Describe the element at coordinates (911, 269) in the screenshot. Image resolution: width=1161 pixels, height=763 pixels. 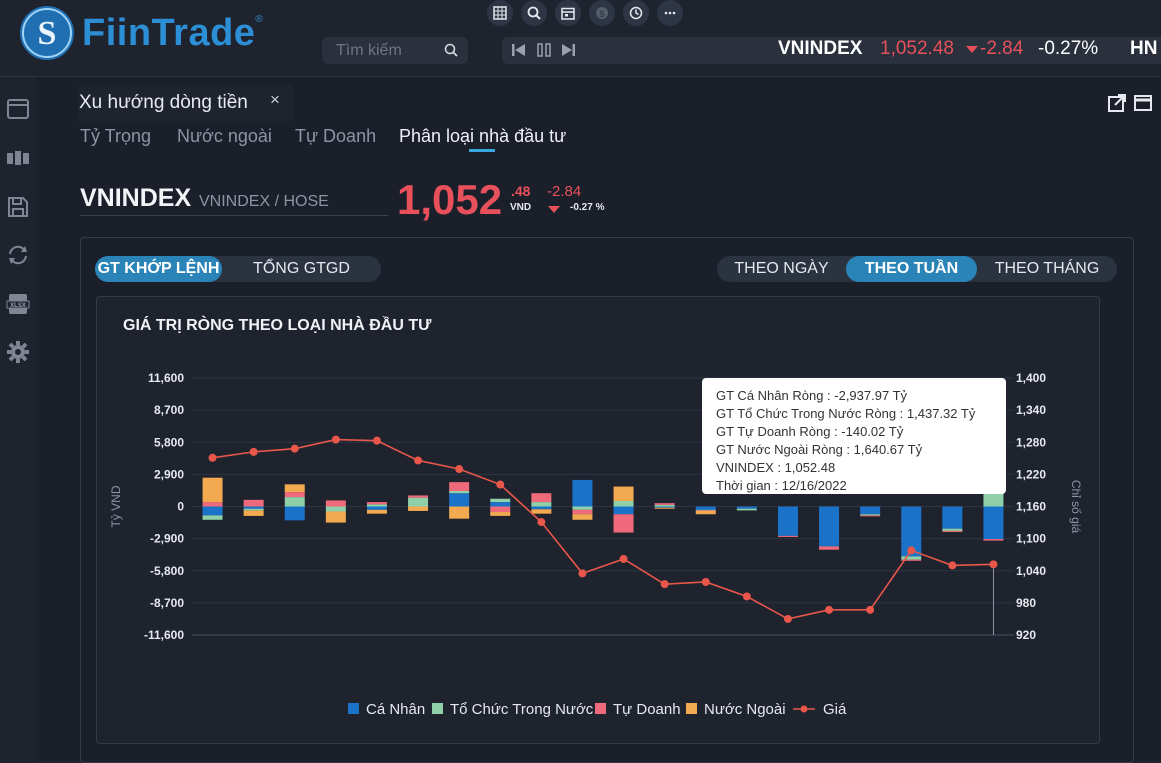
I see `theo-tuan-button: THEO TUẦN` at that location.